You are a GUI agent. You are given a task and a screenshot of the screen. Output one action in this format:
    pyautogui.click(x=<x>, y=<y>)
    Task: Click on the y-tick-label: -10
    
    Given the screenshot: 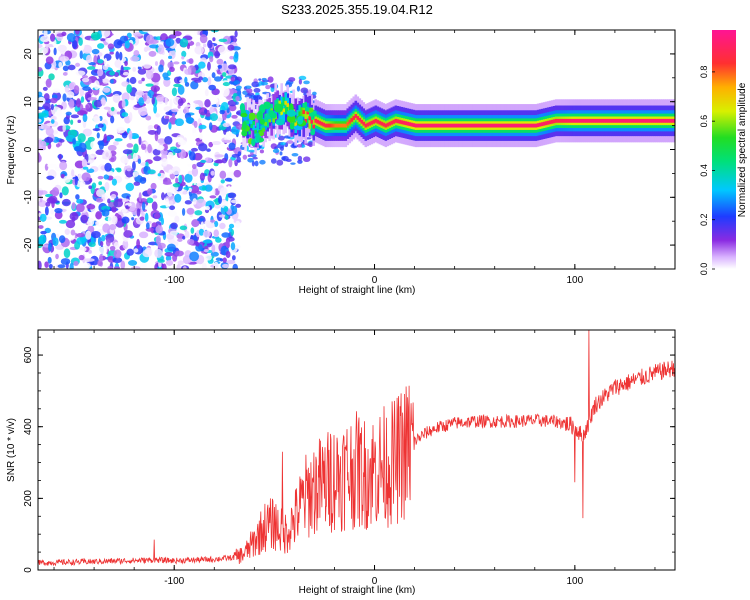 What is the action you would take?
    pyautogui.click(x=28, y=197)
    